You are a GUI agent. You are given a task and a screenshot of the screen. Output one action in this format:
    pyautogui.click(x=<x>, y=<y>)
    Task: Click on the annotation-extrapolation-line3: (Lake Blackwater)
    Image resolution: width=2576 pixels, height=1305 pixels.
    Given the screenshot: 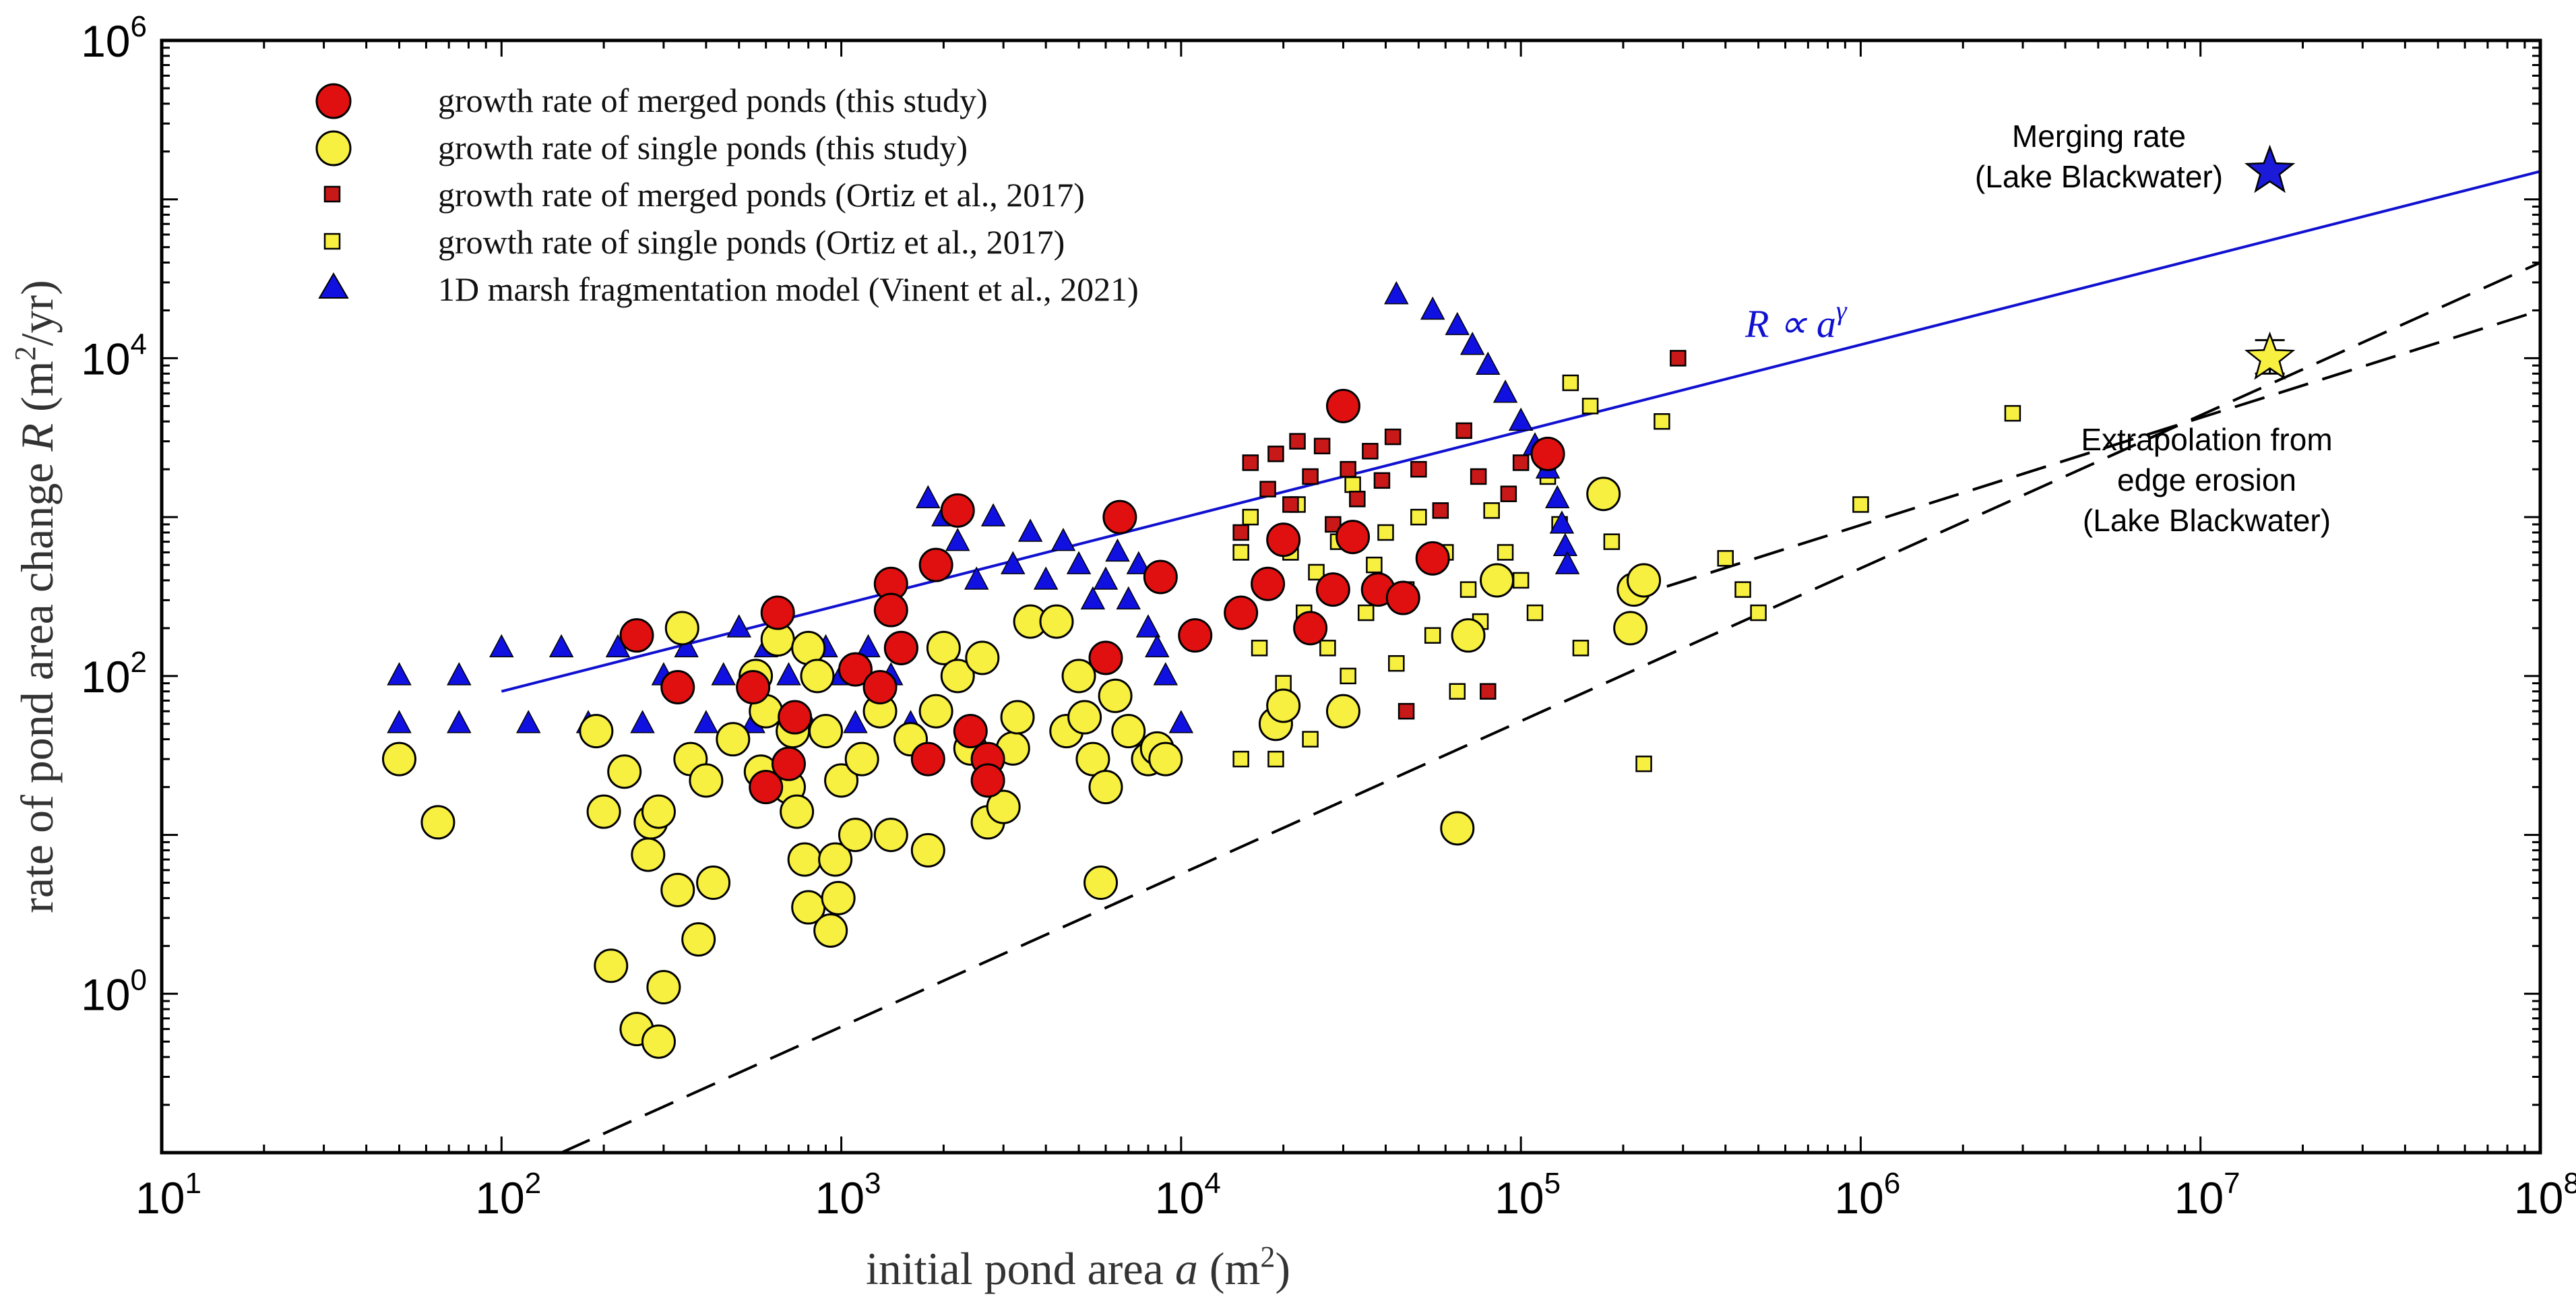 What is the action you would take?
    pyautogui.click(x=2207, y=520)
    